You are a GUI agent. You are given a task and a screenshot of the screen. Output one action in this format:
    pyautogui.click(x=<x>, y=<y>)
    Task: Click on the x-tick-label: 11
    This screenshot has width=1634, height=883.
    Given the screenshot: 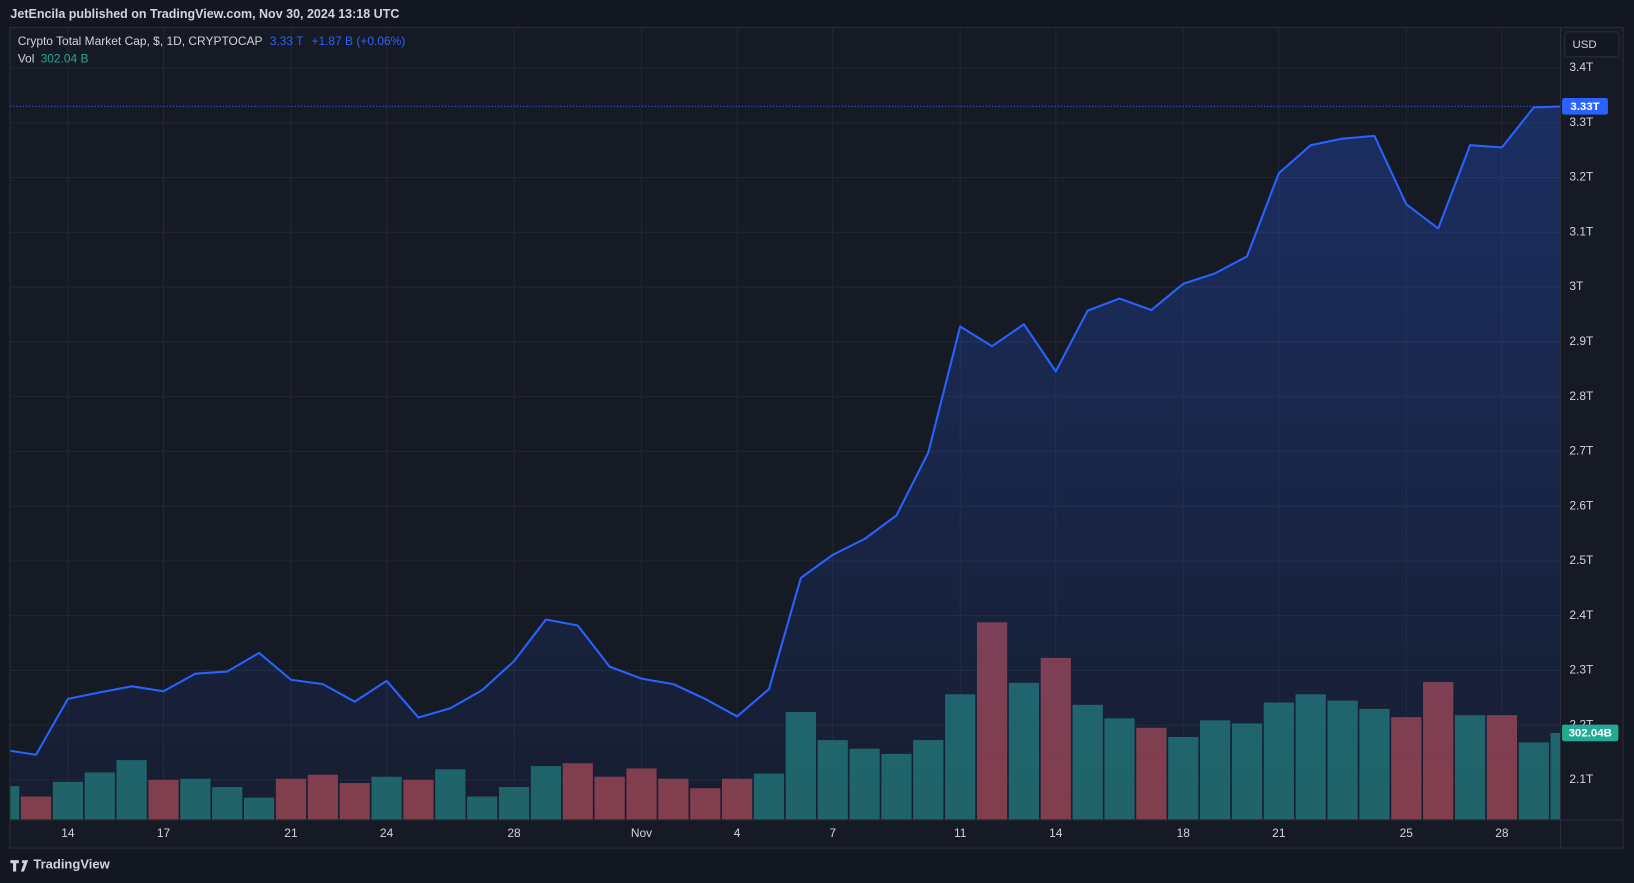 What is the action you would take?
    pyautogui.click(x=960, y=833)
    